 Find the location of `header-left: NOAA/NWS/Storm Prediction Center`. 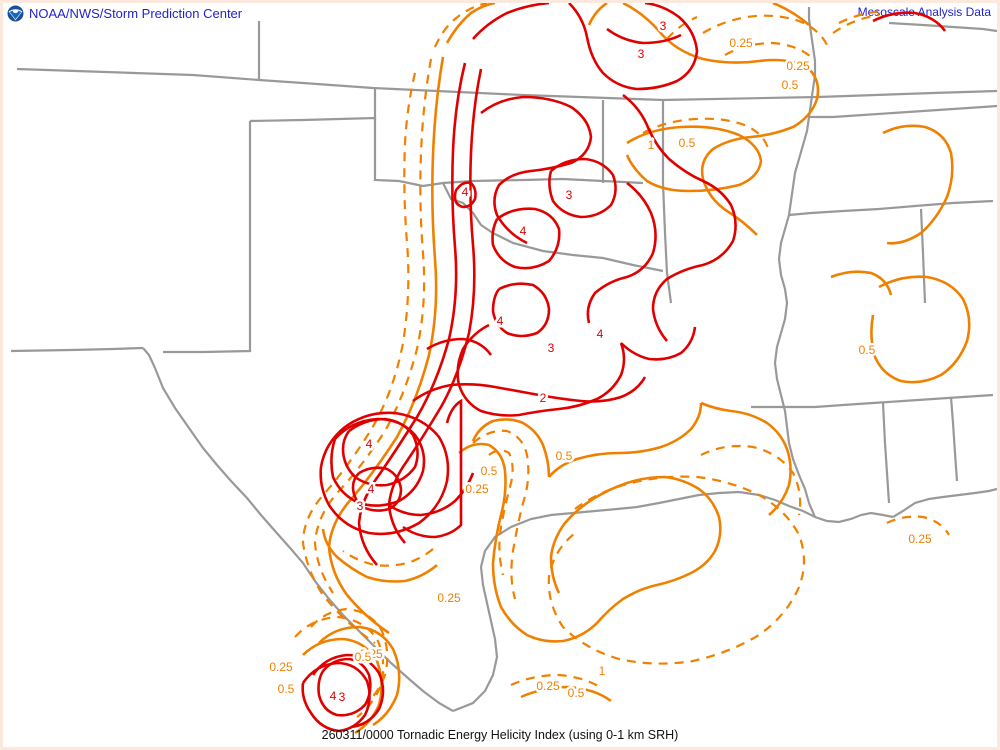

header-left: NOAA/NWS/Storm Prediction Center is located at coordinates (124, 13).